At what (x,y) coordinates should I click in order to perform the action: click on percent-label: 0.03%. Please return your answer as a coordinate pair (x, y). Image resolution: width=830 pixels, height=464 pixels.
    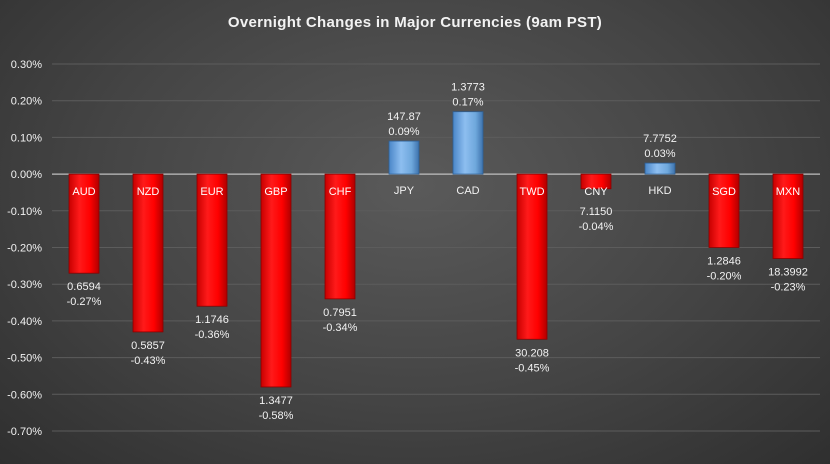
    Looking at the image, I should click on (659, 154).